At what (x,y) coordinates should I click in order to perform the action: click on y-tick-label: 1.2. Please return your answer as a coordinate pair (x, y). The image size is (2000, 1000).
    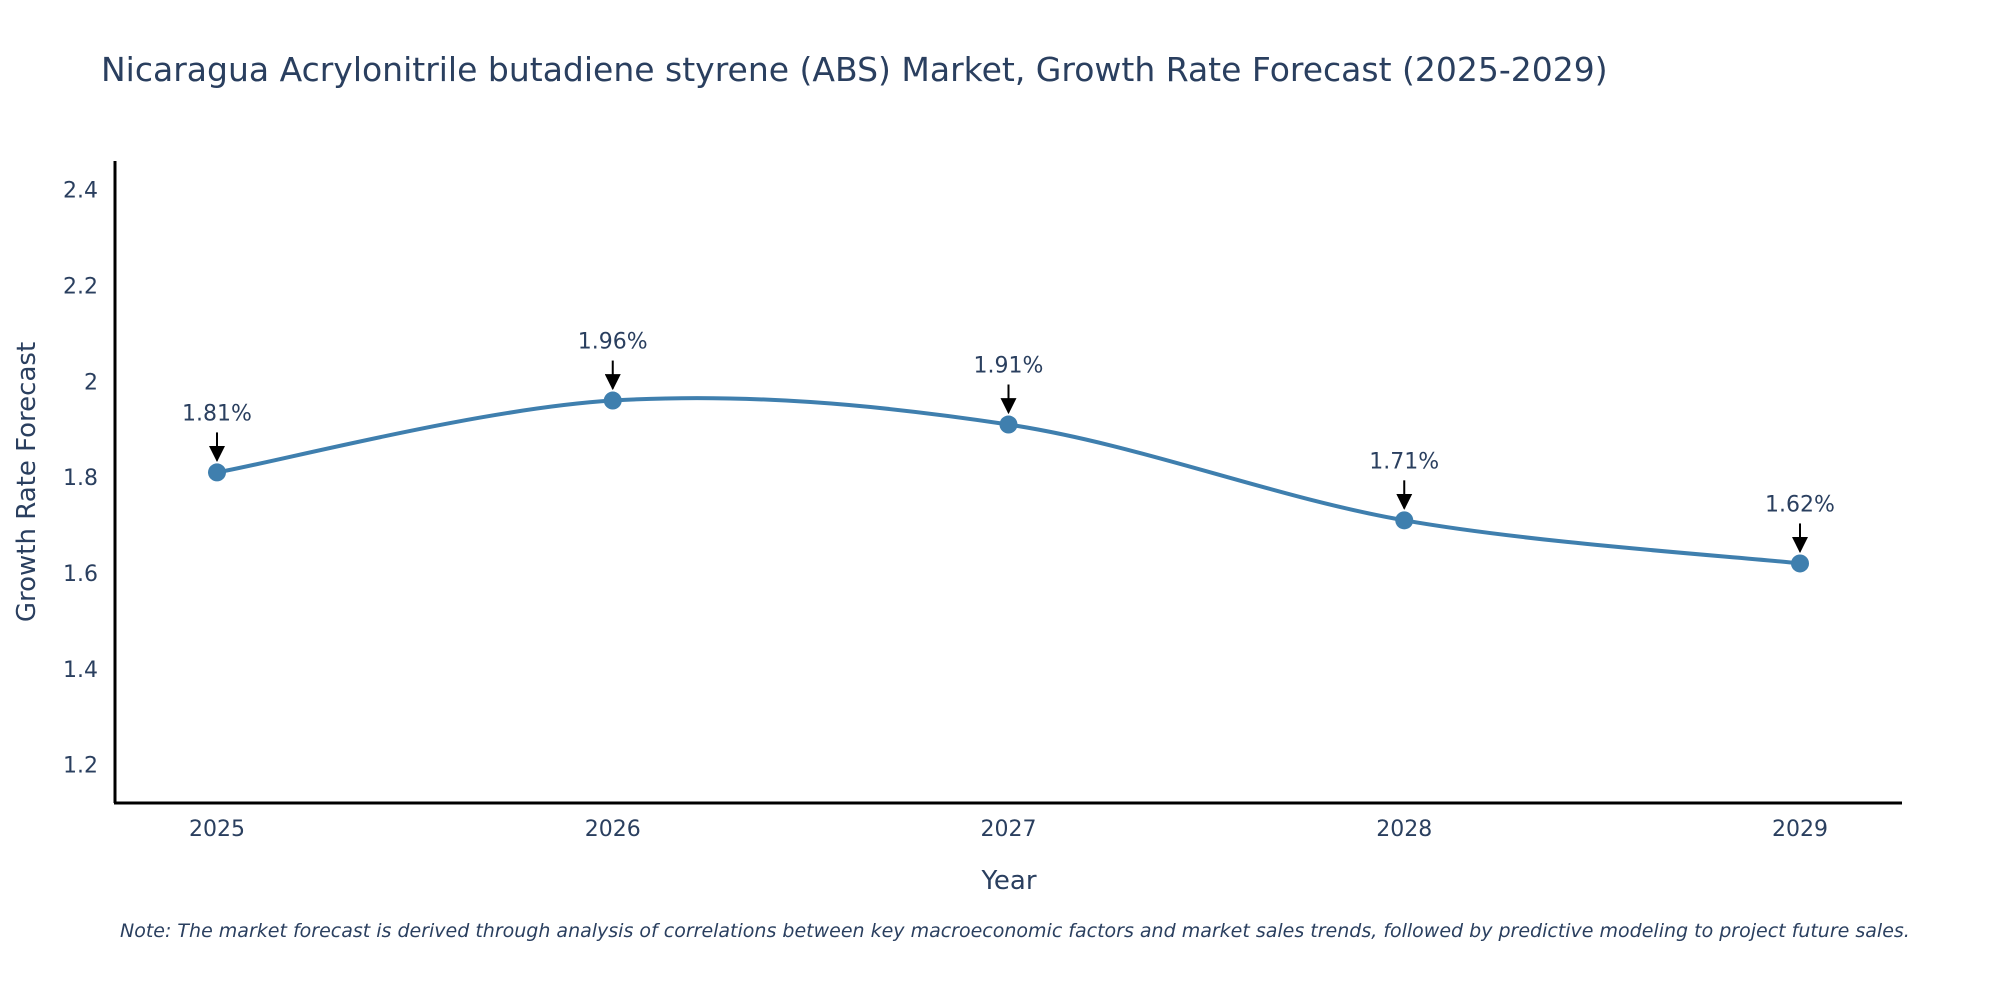
    Looking at the image, I should click on (80, 766).